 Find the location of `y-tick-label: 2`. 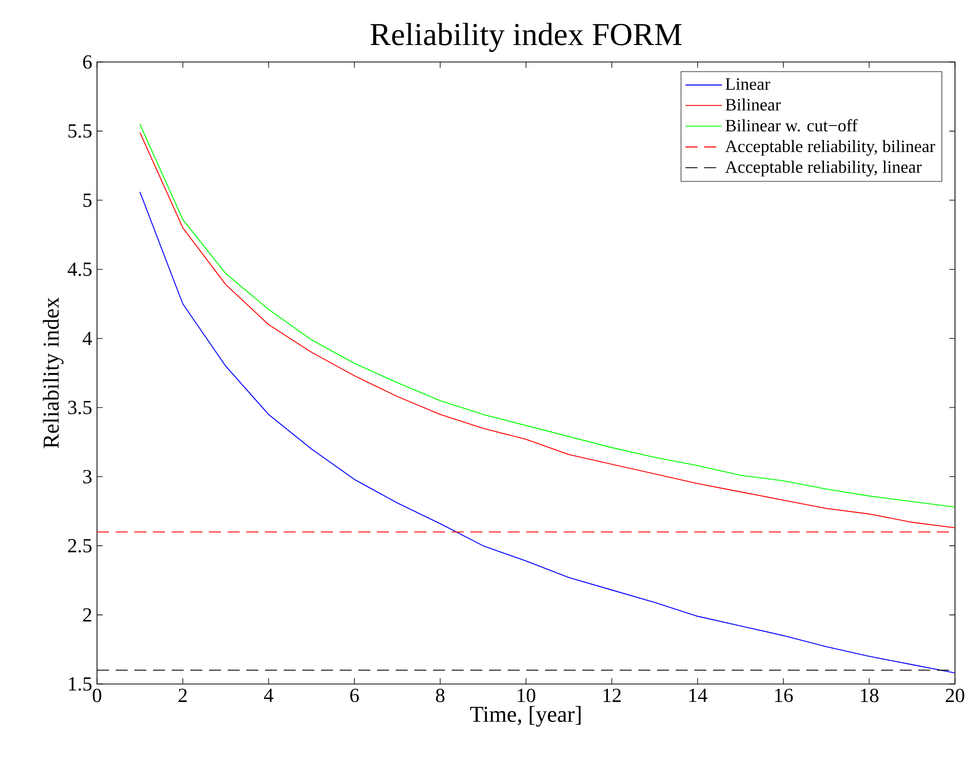

y-tick-label: 2 is located at coordinates (87, 615).